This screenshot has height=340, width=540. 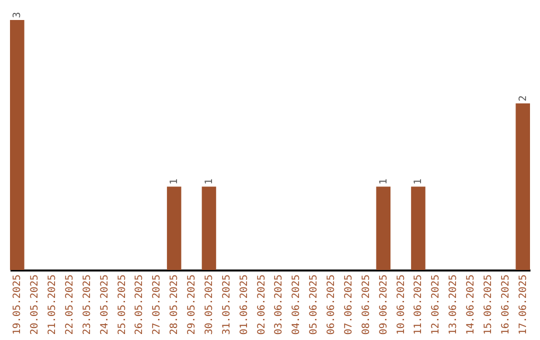 I want to click on x-tick-label: 26.05.2025, so click(x=140, y=304).